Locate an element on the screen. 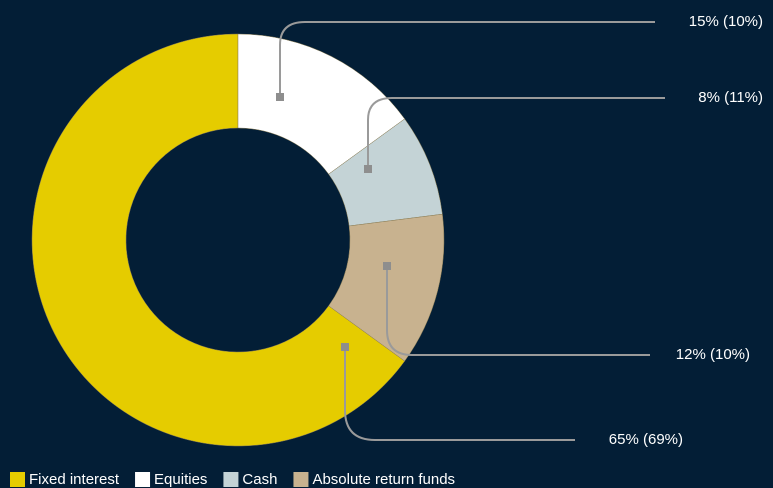  legend-label: Equities is located at coordinates (180, 479).